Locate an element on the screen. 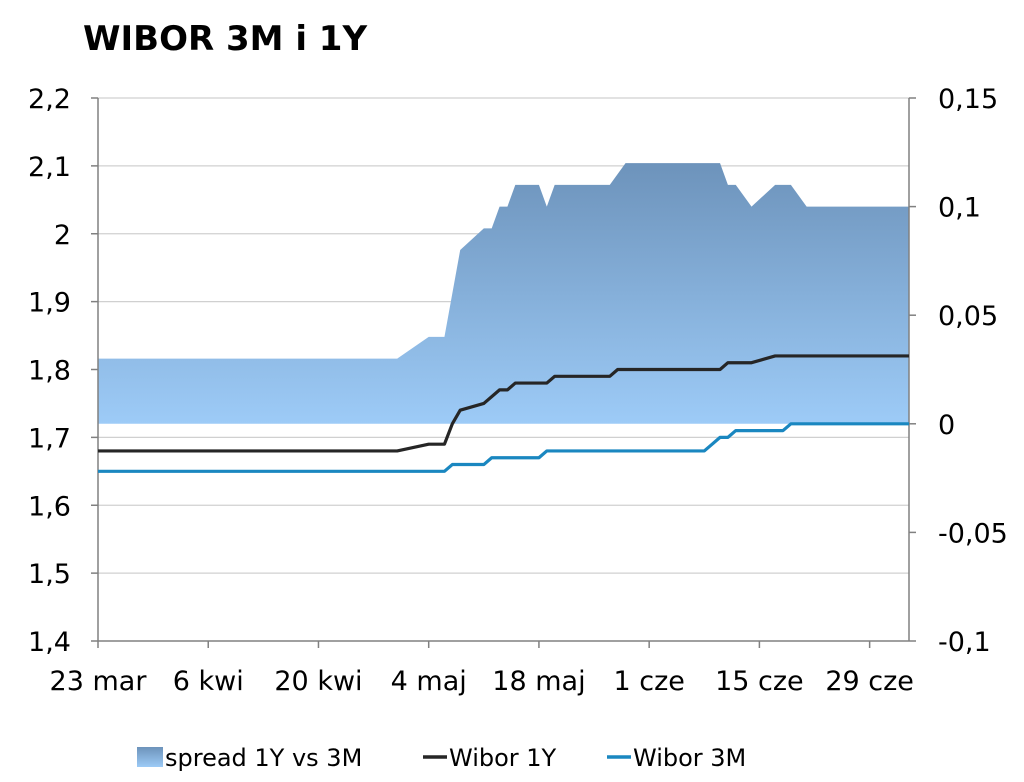 The width and height of the screenshot is (1024, 782). legend-item-spread: spread 1Y vs 3M is located at coordinates (249, 758).